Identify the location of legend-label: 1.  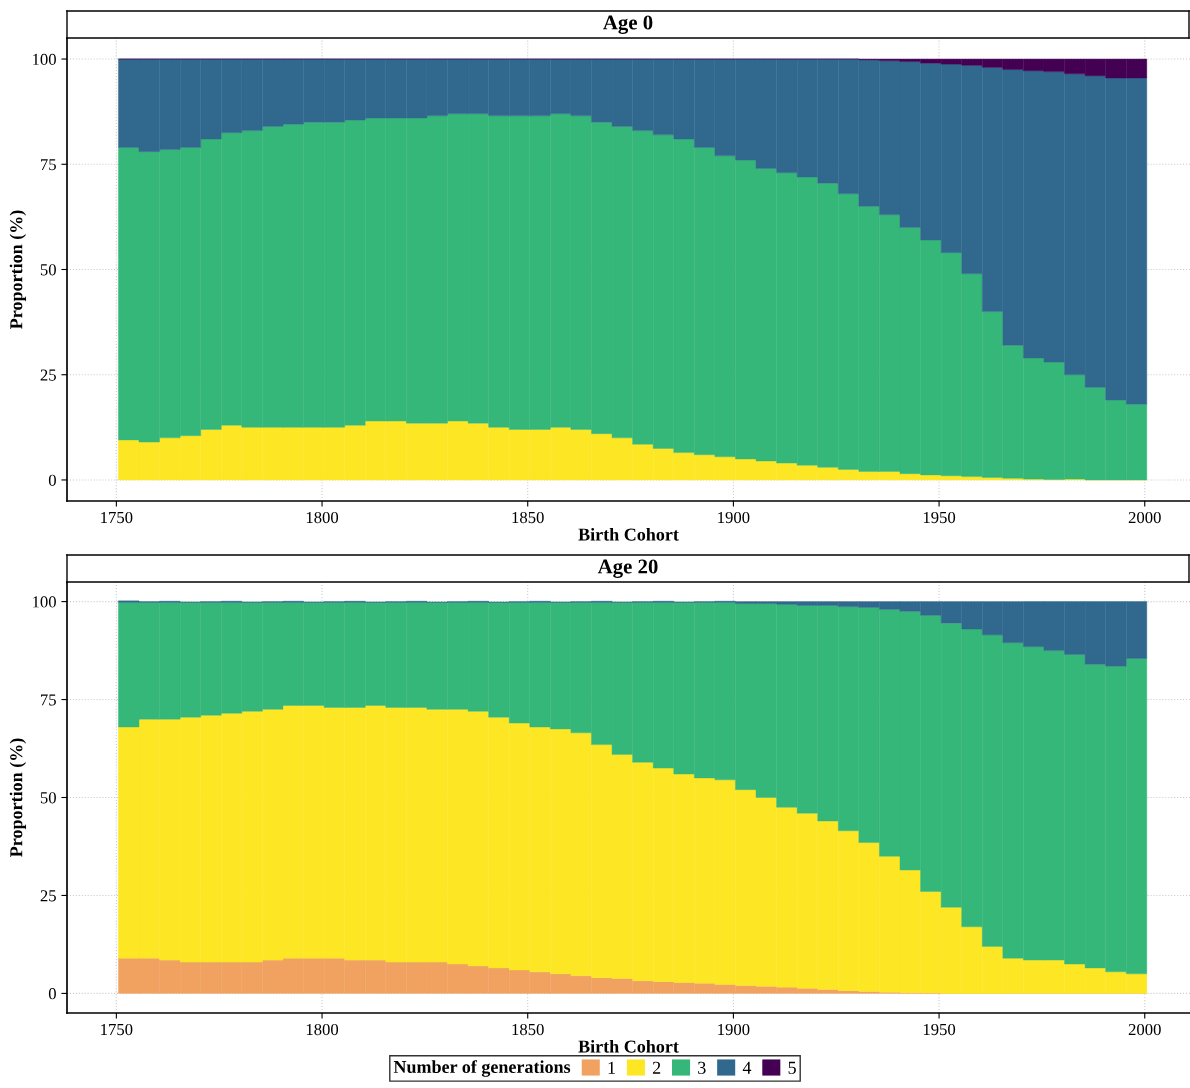
(611, 1067).